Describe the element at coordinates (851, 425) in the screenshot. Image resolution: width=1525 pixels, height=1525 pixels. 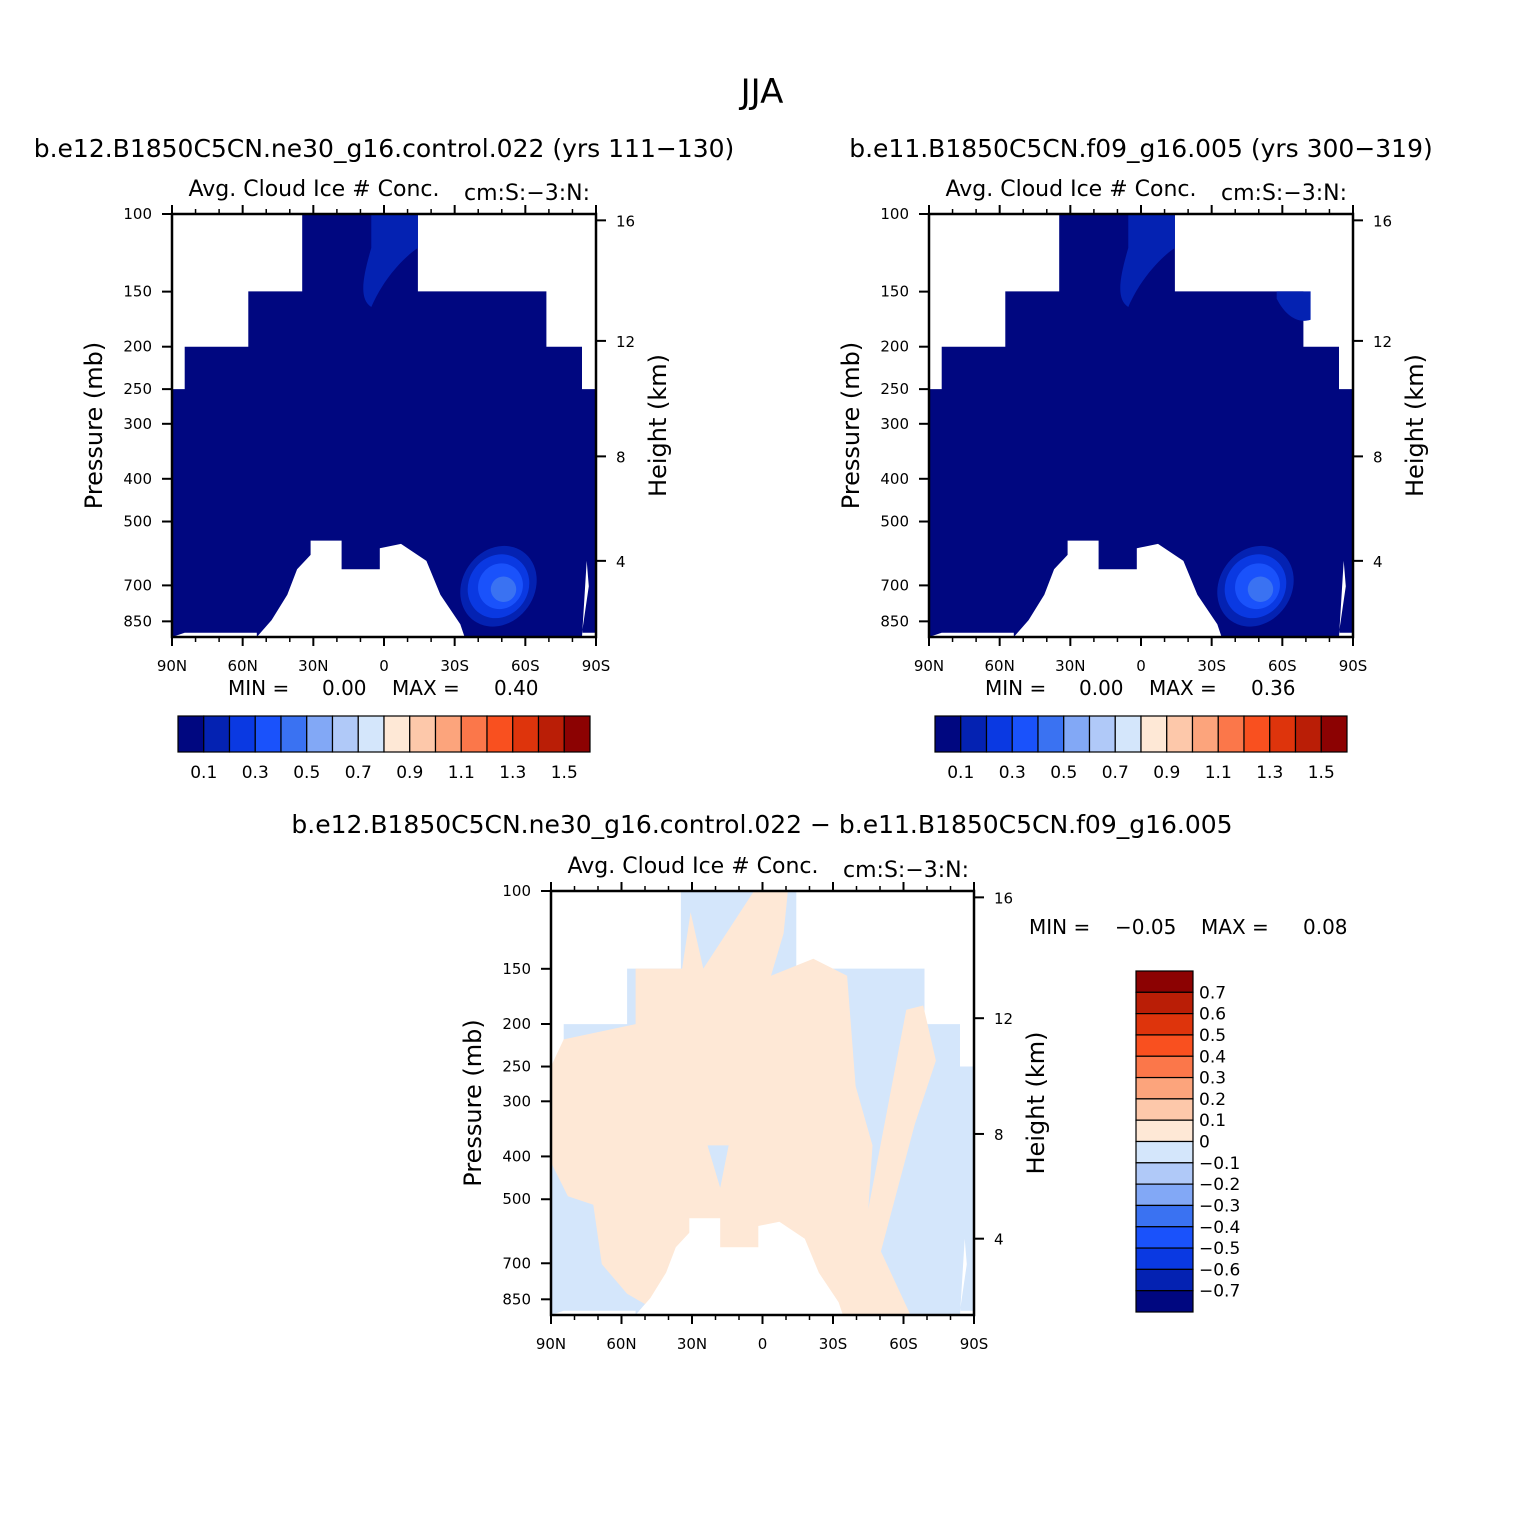
I see `y-axis-label: Pressure (mb)` at that location.